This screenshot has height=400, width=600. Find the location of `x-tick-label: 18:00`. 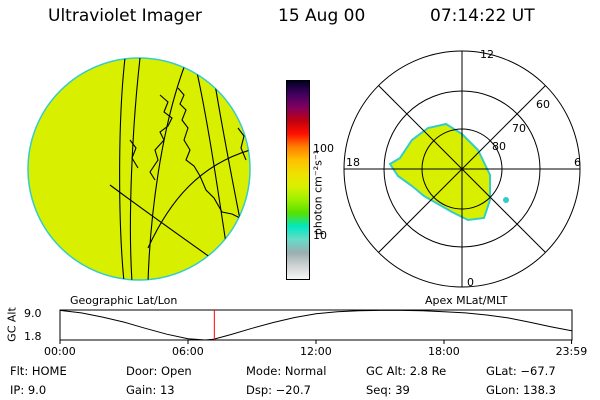

x-tick-label: 18:00 is located at coordinates (444, 351).